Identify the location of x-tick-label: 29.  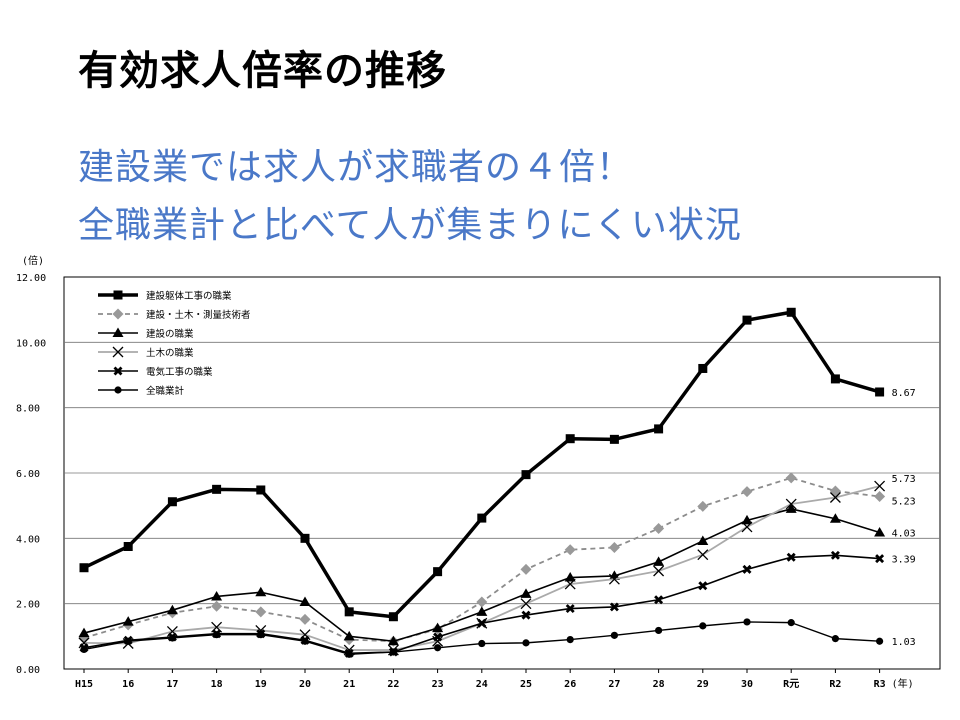
(703, 684).